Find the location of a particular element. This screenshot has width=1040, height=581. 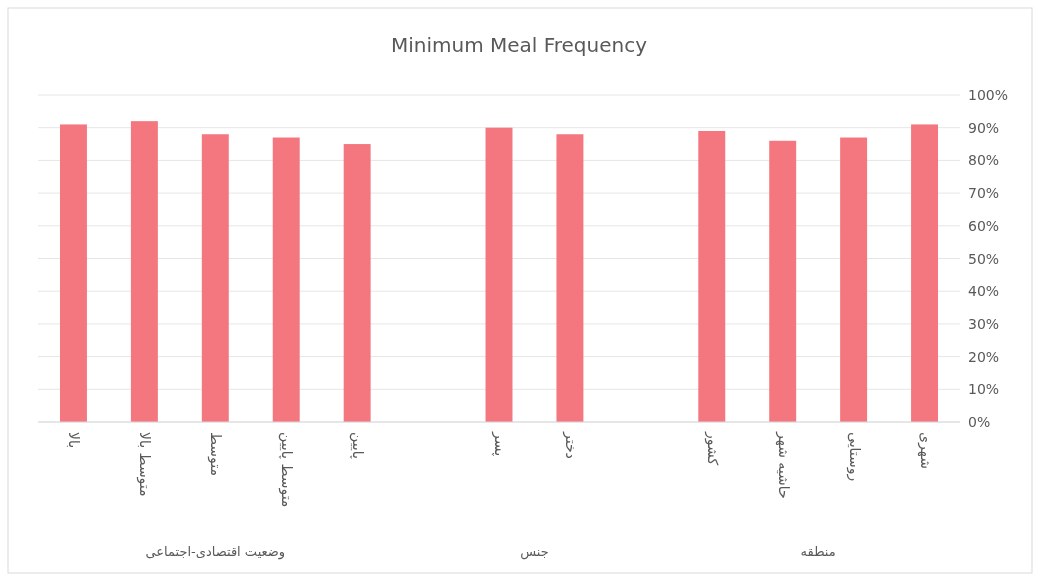

text: جنس is located at coordinates (534, 552).